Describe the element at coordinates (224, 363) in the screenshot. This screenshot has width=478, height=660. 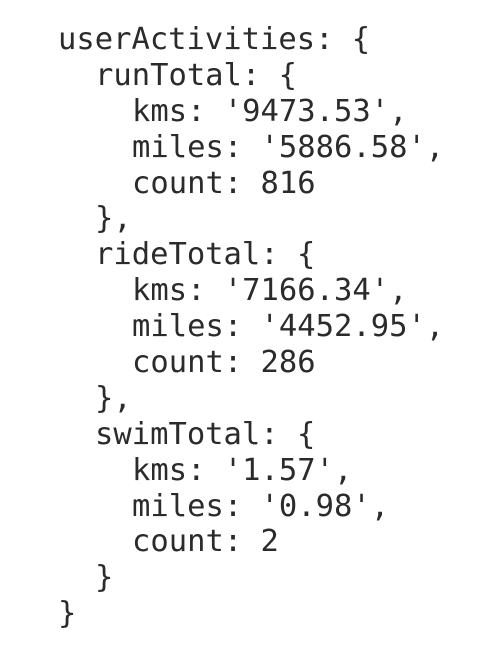
I see `code-line: count: 286` at that location.